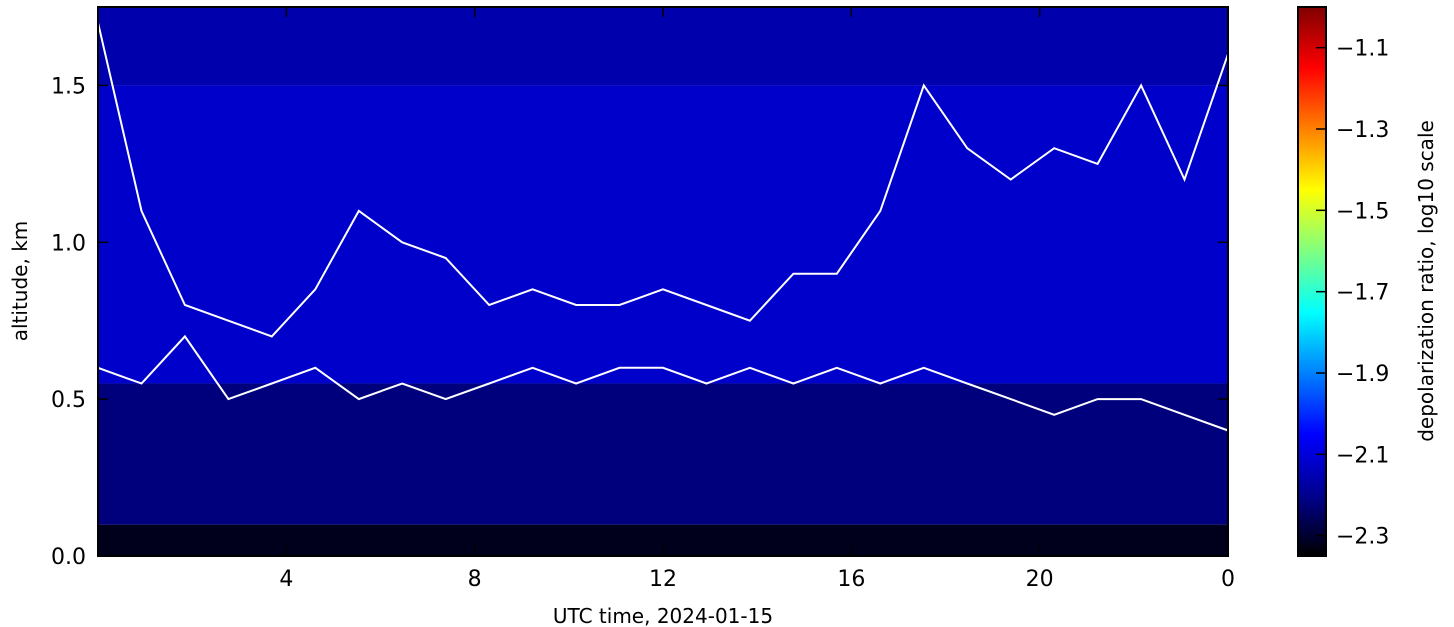 The image size is (1454, 627). Describe the element at coordinates (663, 615) in the screenshot. I see `x-axis-title: UTC time, 2024-01-15` at that location.